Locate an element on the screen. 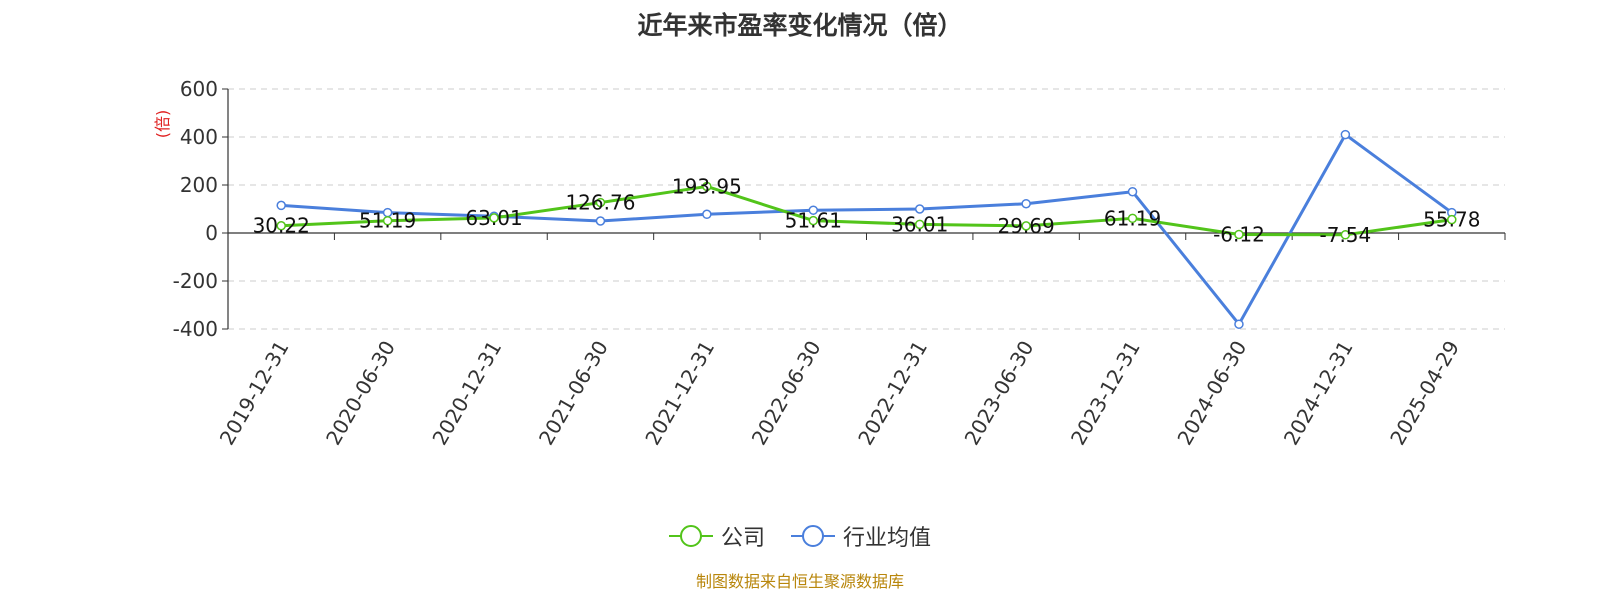  data-label: 51.61 is located at coordinates (813, 221).